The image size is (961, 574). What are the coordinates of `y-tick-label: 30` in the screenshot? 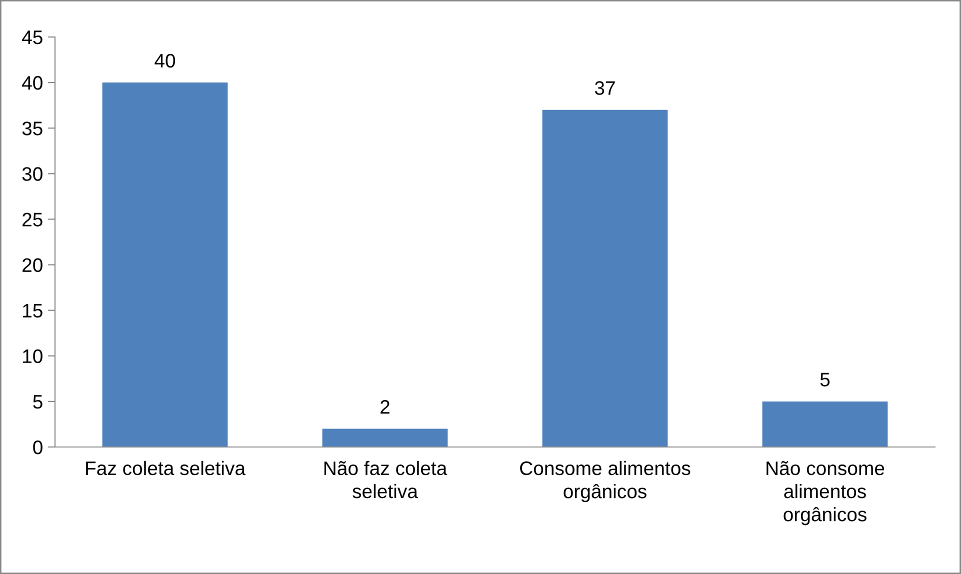 It's located at (32, 174).